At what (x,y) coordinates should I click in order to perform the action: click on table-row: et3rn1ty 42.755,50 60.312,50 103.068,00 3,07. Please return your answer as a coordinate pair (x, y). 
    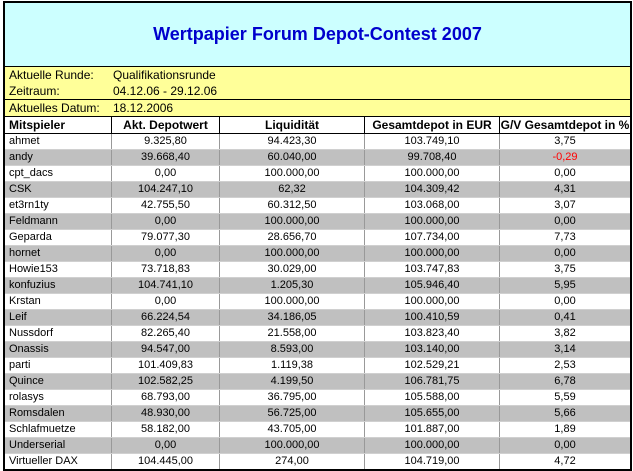
    Looking at the image, I should click on (317, 206).